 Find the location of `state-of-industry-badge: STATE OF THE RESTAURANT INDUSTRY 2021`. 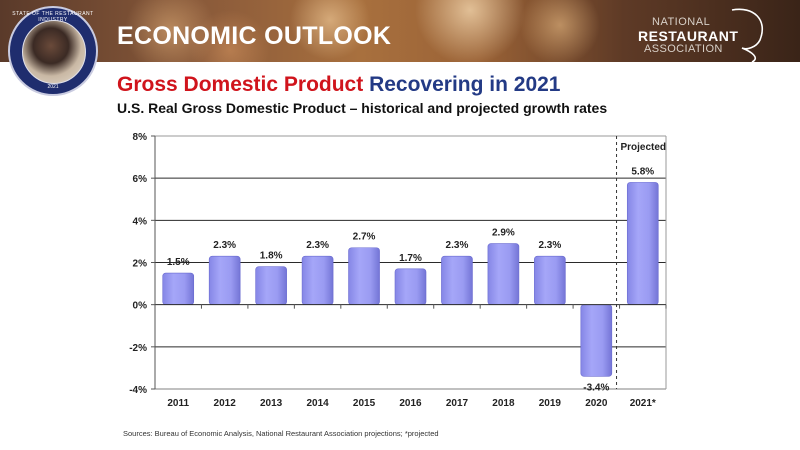

state-of-industry-badge: STATE OF THE RESTAURANT INDUSTRY 2021 is located at coordinates (53, 51).